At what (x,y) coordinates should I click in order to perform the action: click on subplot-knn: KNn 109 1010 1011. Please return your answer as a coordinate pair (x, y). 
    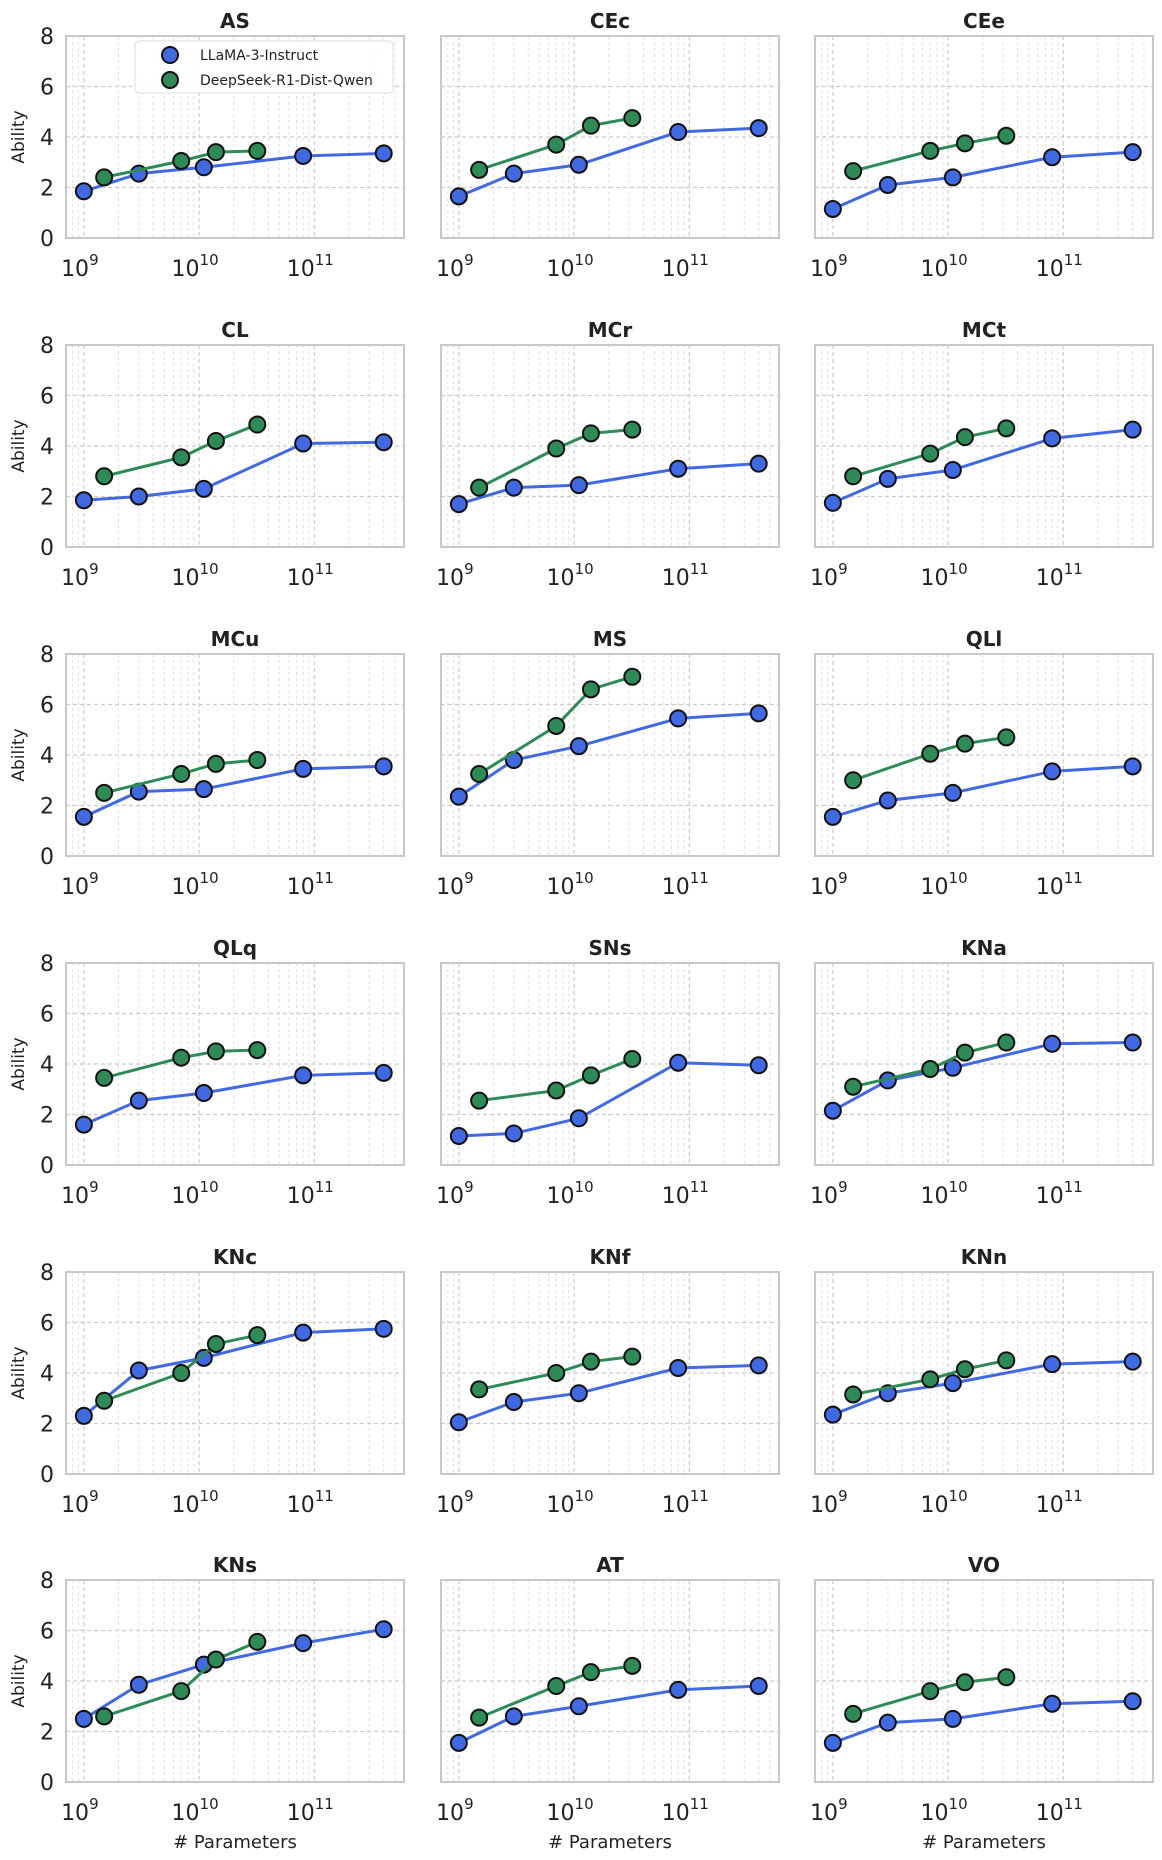
    Looking at the image, I should click on (982, 1381).